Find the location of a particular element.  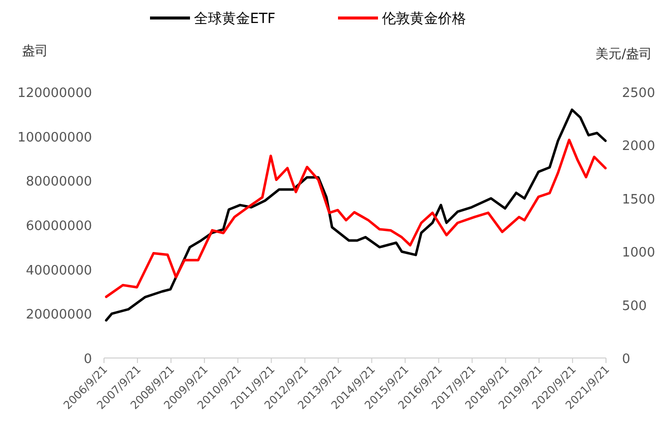

y-tick-label: 20000000 is located at coordinates (59, 315).